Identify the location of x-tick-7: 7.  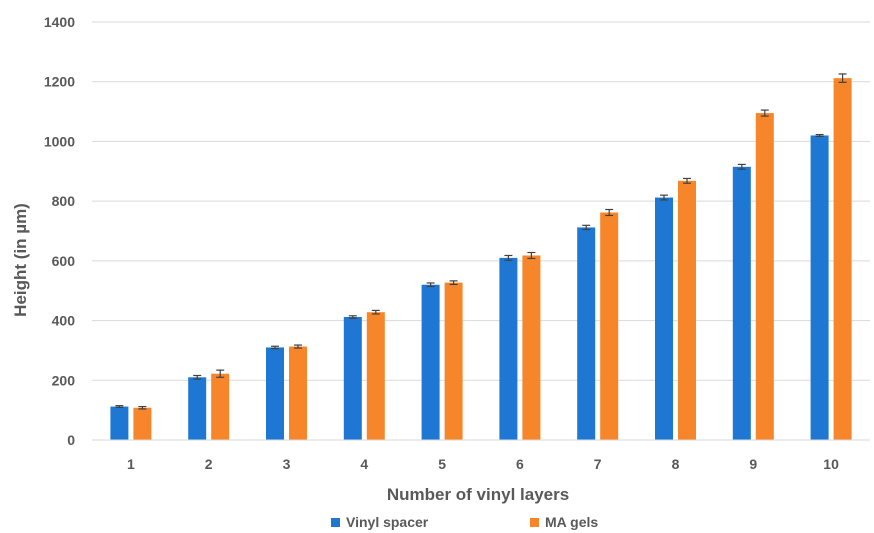
(598, 464).